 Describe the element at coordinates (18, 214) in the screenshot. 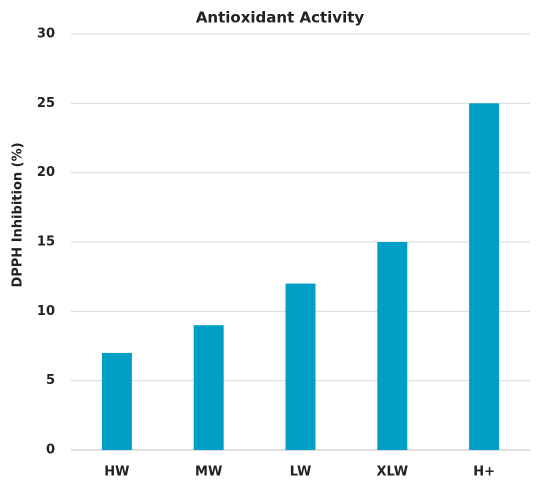

I see `y-axis-label: DPPH Inhibition (%)` at that location.